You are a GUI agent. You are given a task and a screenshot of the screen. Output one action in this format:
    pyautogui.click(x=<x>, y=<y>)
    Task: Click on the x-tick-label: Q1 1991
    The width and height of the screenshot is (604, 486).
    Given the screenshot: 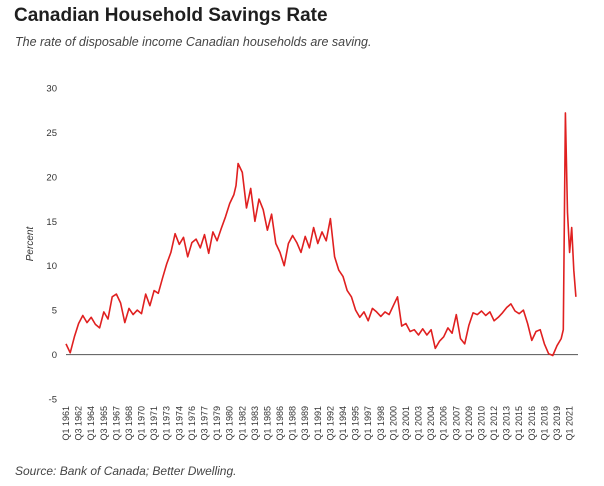 What is the action you would take?
    pyautogui.click(x=318, y=423)
    